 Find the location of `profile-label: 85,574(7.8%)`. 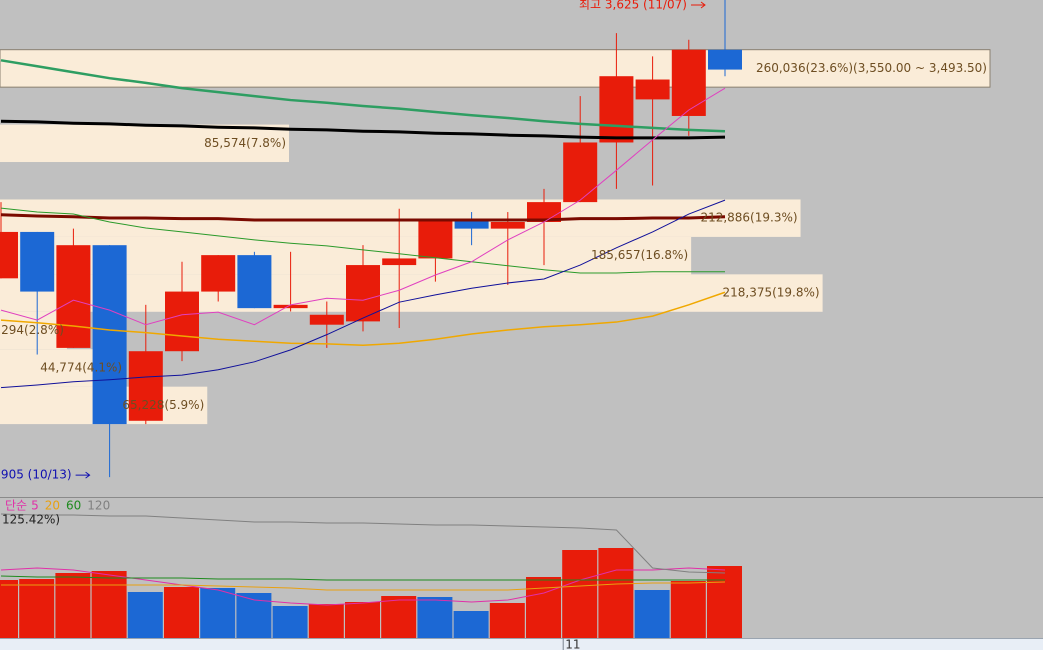

profile-label: 85,574(7.8%) is located at coordinates (245, 143).